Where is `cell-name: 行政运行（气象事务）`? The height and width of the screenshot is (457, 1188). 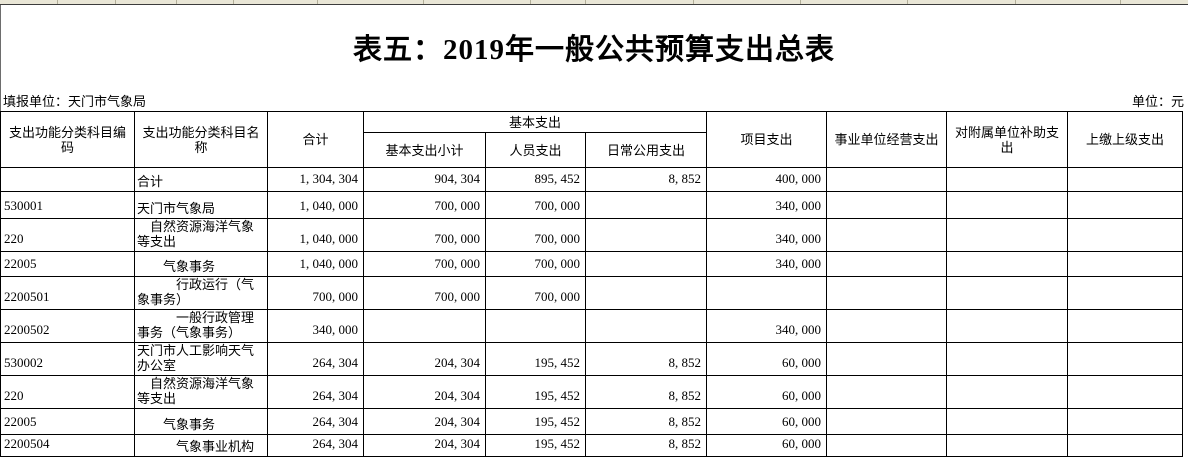
cell-name: 行政运行（气象事务） is located at coordinates (201, 293).